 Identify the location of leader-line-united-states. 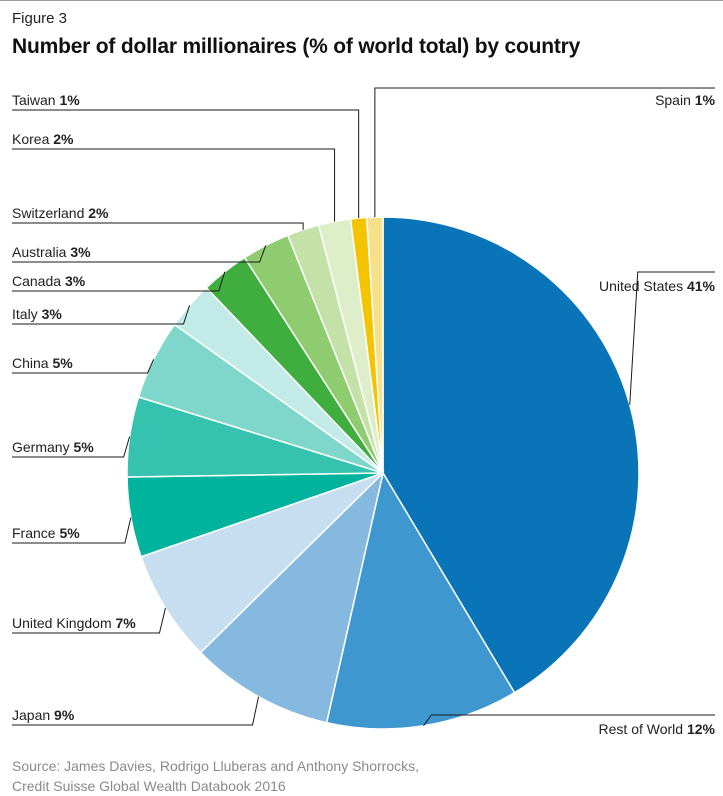
(672, 338).